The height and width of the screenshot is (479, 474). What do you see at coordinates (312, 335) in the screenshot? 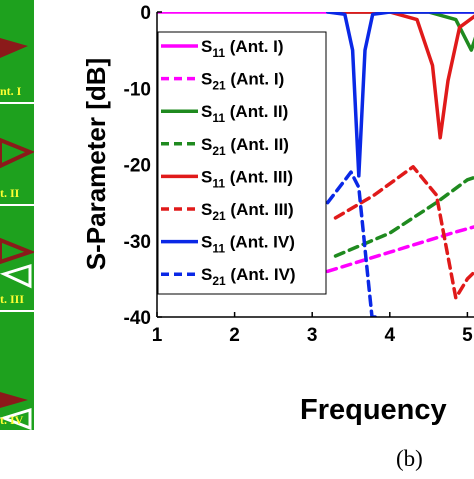
I see `x-tick-label-2: 3` at bounding box center [312, 335].